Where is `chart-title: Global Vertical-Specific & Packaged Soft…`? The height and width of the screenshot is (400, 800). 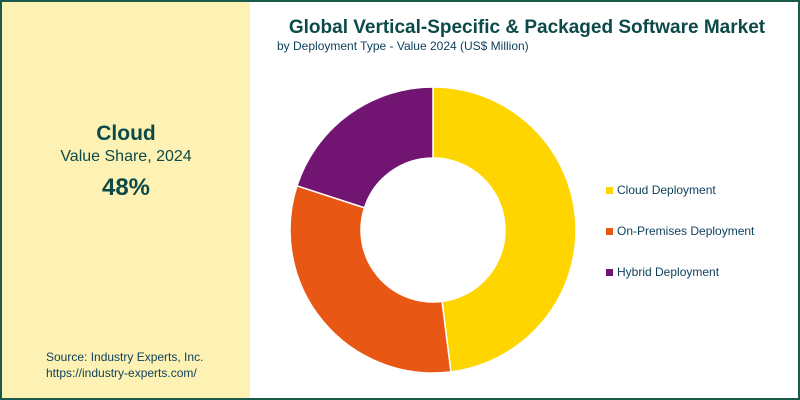 chart-title: Global Vertical-Specific & Packaged Soft… is located at coordinates (527, 27).